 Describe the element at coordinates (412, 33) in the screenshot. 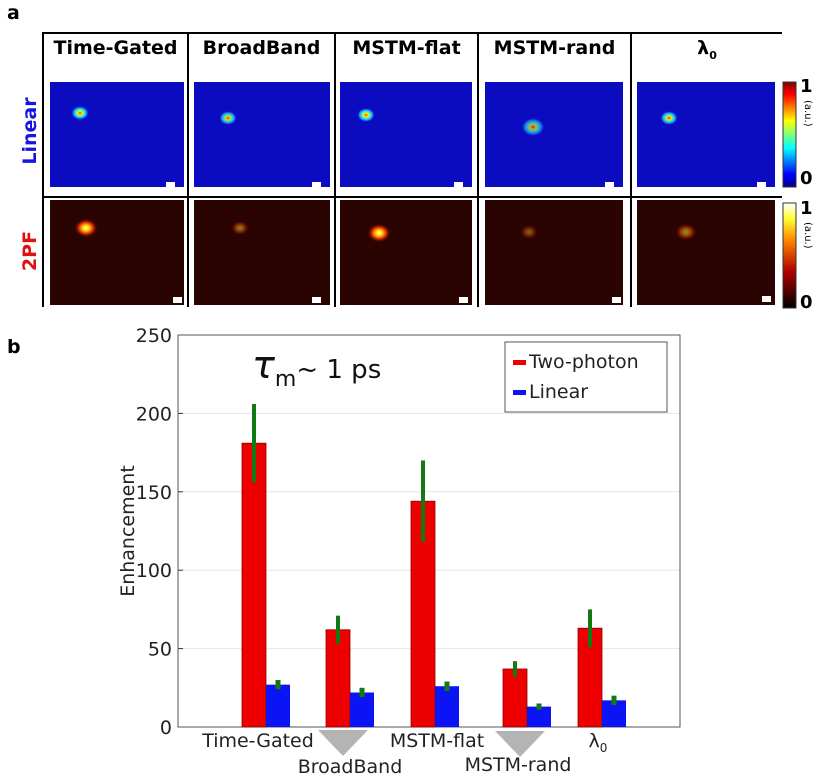

I see `grid-hline-top` at that location.